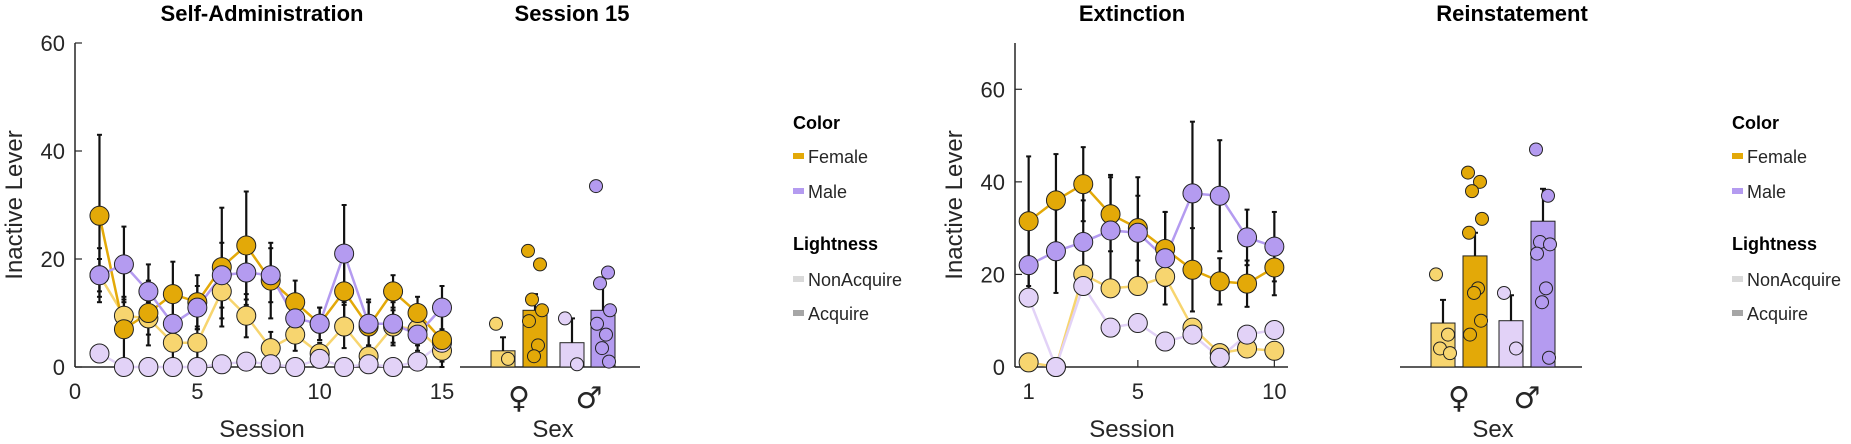 The width and height of the screenshot is (1851, 444). I want to click on reinstatement-panel: Reinstatement ♀ ♂ Sex, so click(1494, 222).